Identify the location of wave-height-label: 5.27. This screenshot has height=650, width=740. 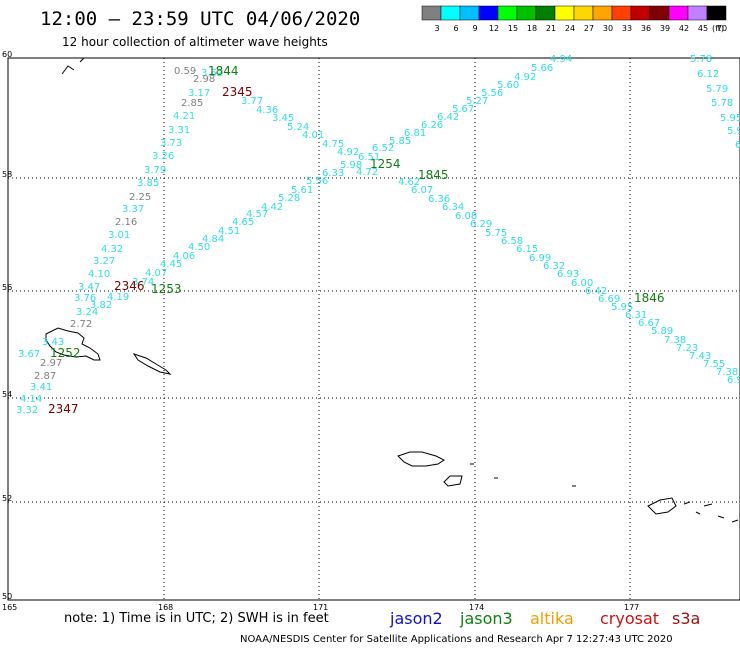
(477, 101).